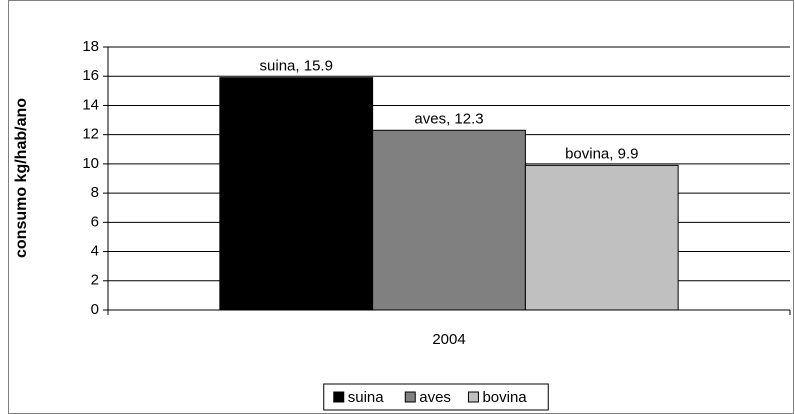  Describe the element at coordinates (95, 192) in the screenshot. I see `y-tick-label: 8` at that location.